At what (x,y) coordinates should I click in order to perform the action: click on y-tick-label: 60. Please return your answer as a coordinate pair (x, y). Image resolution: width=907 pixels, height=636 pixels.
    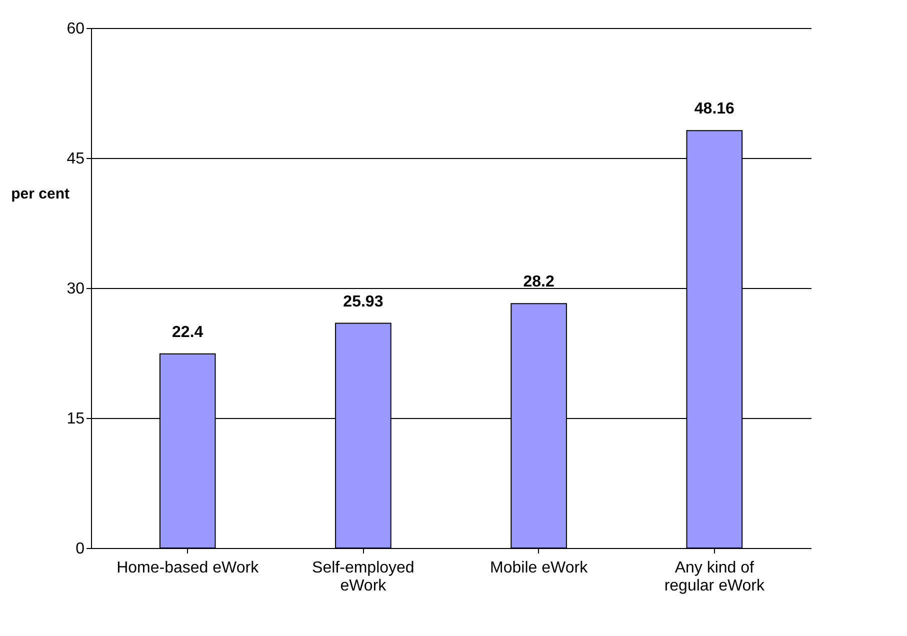
    Looking at the image, I should click on (75, 29).